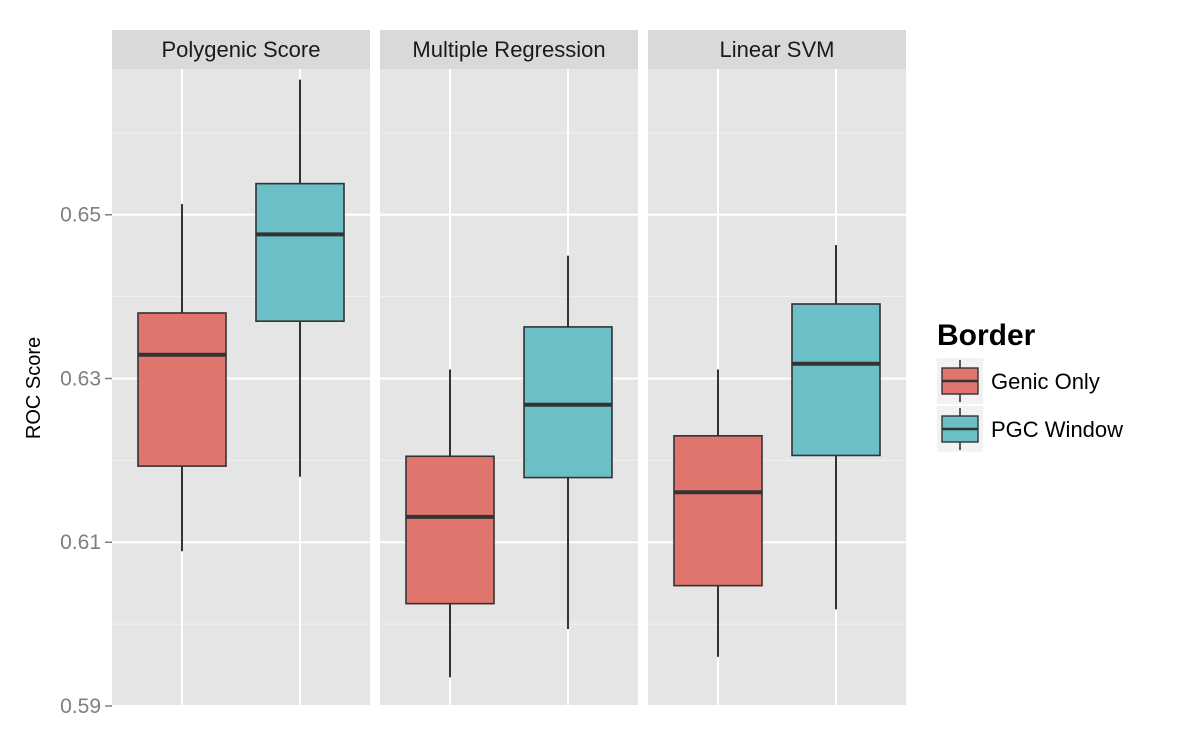 This screenshot has height=750, width=1200. Describe the element at coordinates (34, 388) in the screenshot. I see `y-axis-title: ROC Score` at that location.